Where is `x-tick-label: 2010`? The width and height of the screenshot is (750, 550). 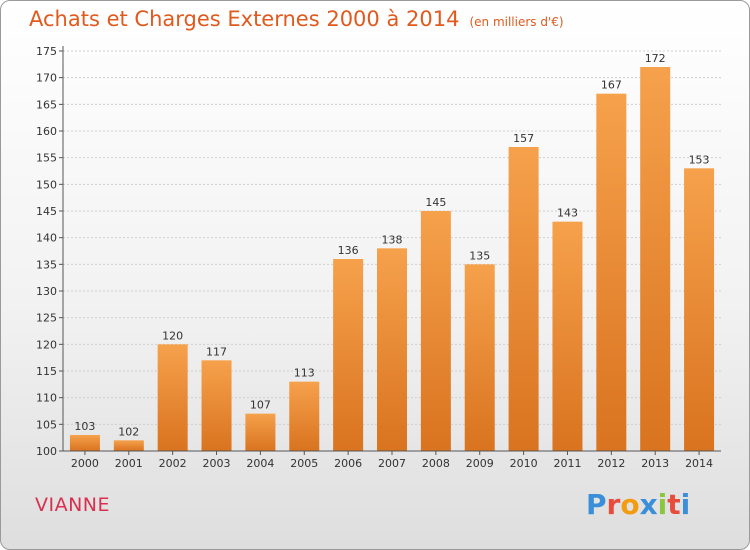
x-tick-label: 2010 is located at coordinates (524, 463).